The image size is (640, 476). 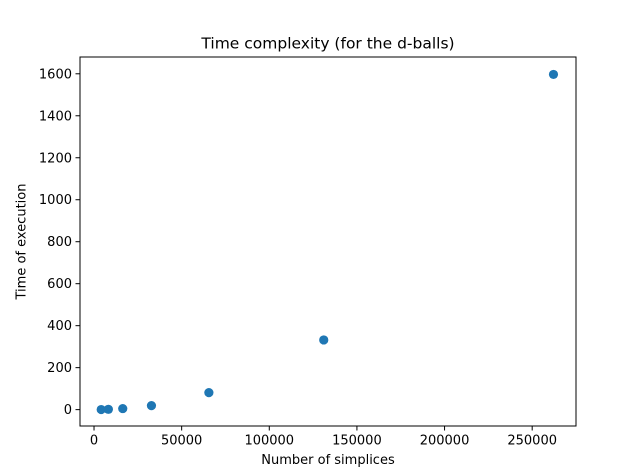 I want to click on y-axis-label: Time of execution, so click(x=22, y=242).